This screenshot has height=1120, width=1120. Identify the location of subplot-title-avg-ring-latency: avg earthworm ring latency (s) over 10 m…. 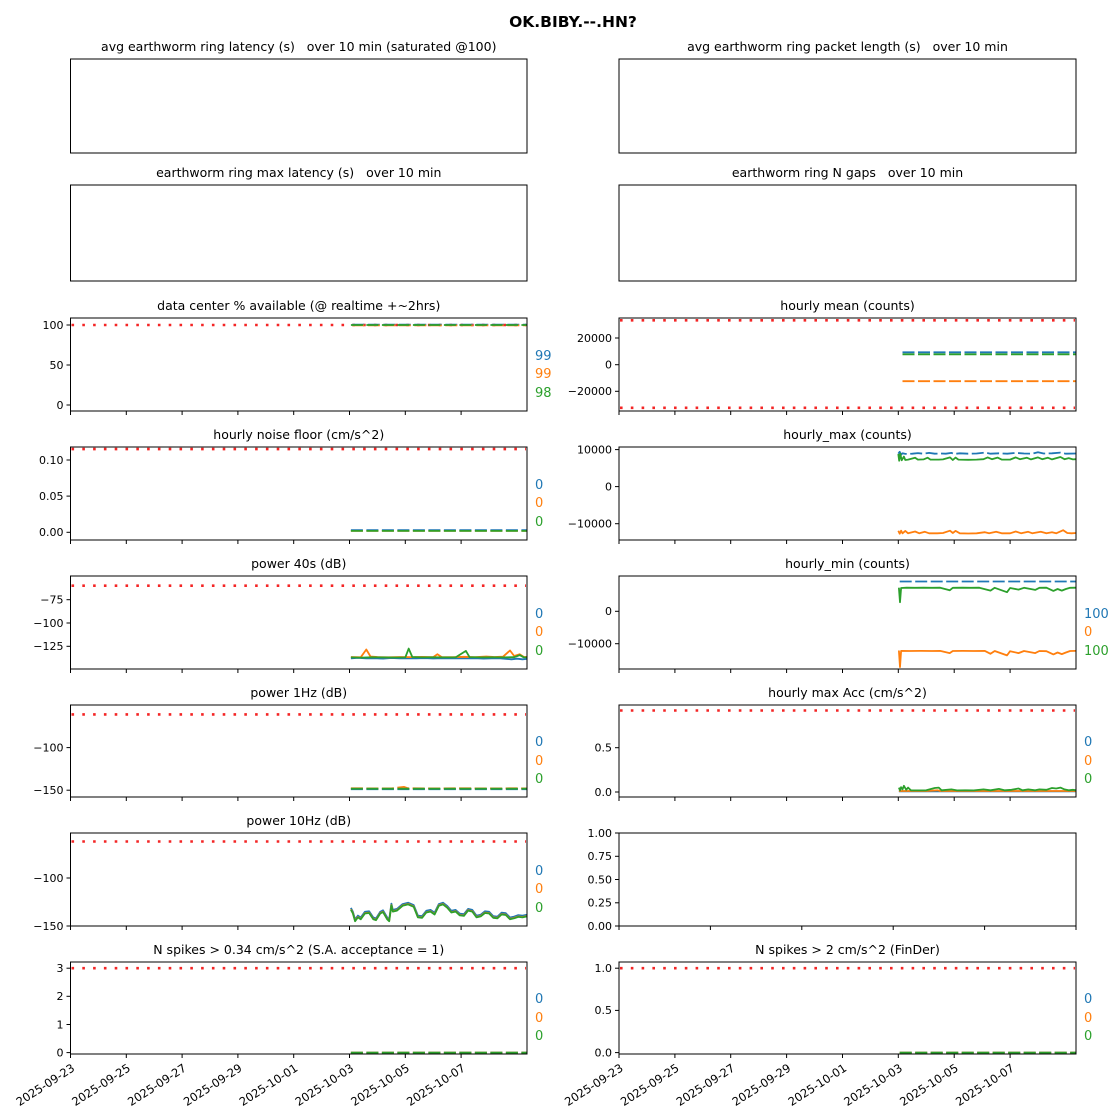
(299, 46).